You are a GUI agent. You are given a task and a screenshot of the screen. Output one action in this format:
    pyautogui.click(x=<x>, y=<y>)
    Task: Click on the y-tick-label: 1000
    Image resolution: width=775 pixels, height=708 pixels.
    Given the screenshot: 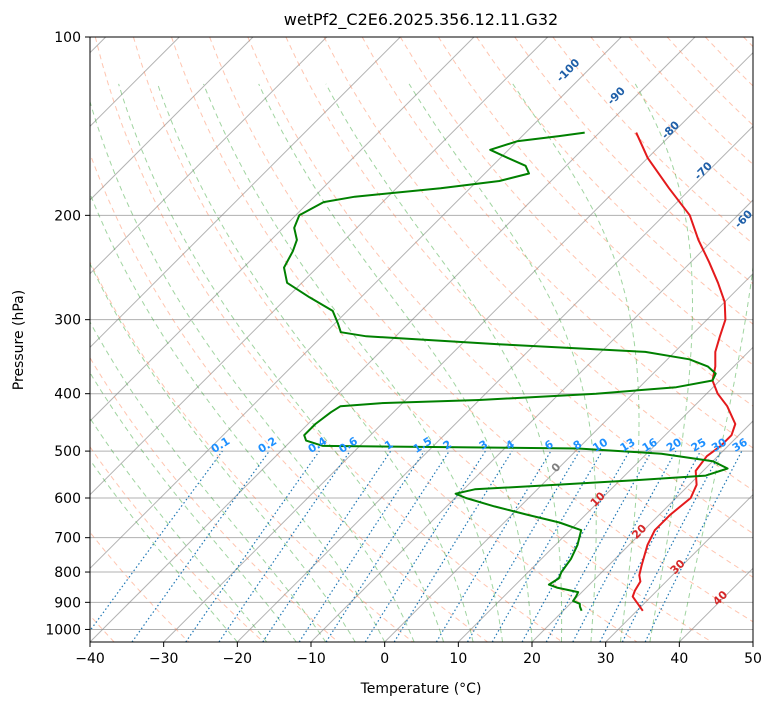 What is the action you would take?
    pyautogui.click(x=63, y=630)
    